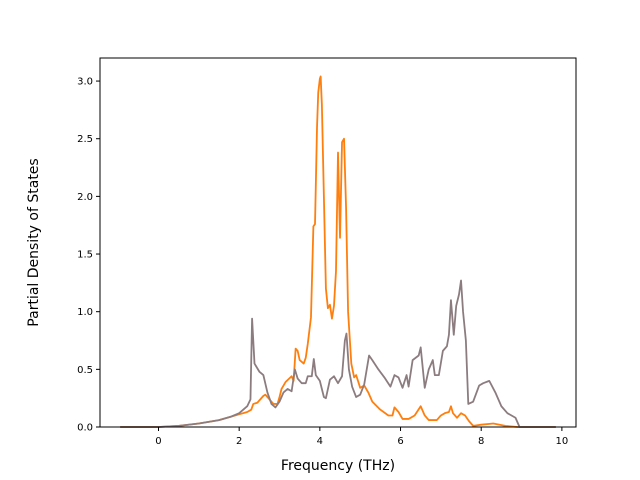 The height and width of the screenshot is (480, 640). What do you see at coordinates (562, 441) in the screenshot?
I see `x-tick-label: 10` at bounding box center [562, 441].